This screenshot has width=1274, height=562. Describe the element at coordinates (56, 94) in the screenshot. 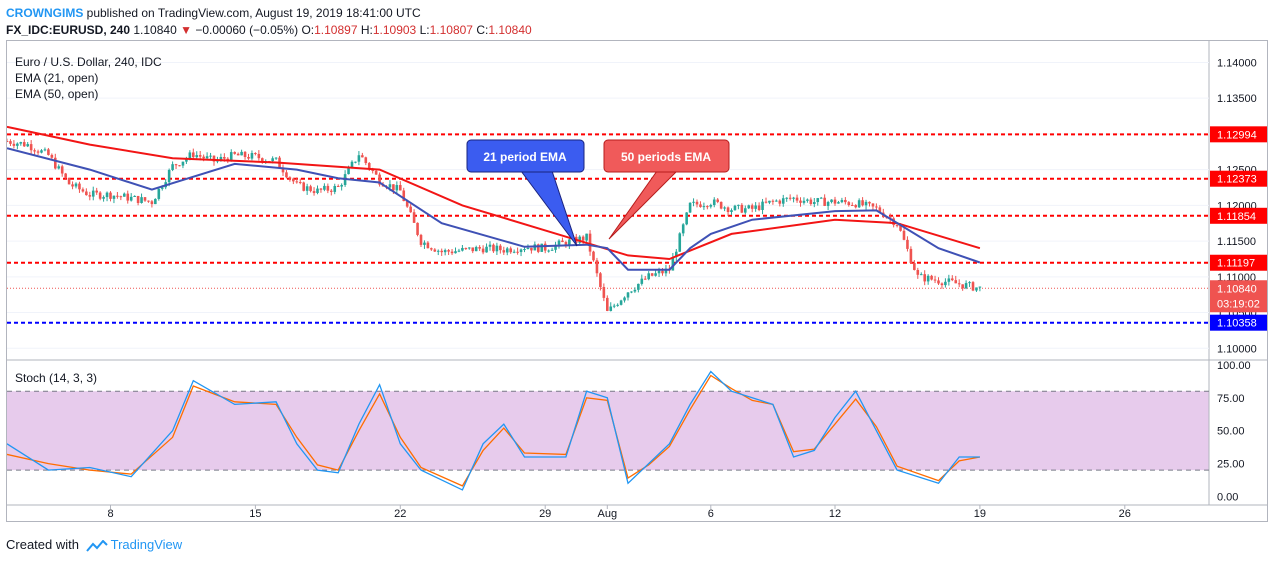

I see `legend-ema50: EMA (50, open)` at that location.